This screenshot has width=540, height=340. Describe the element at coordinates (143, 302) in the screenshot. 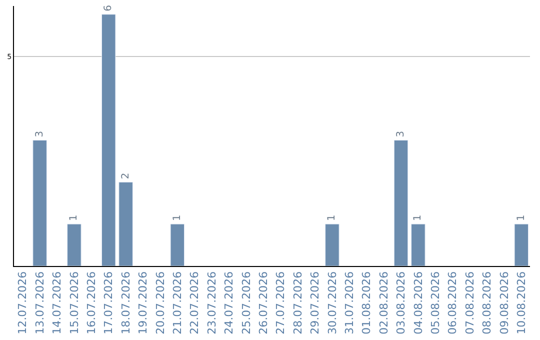

I see `x-tick-label: 19.07.2026` at that location.